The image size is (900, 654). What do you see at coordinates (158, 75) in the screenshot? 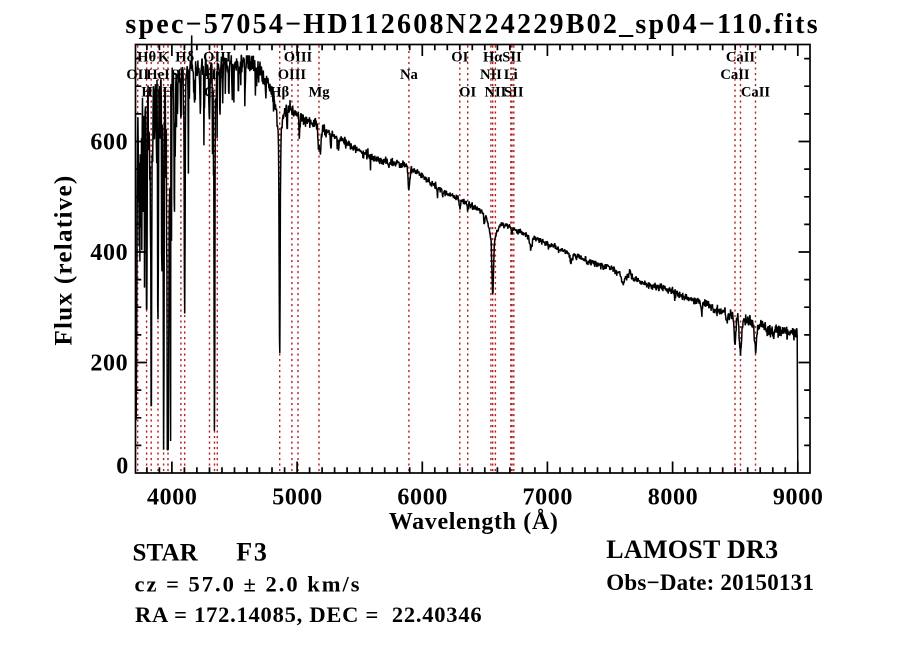
I see `svg-text: HeI` at bounding box center [158, 75].